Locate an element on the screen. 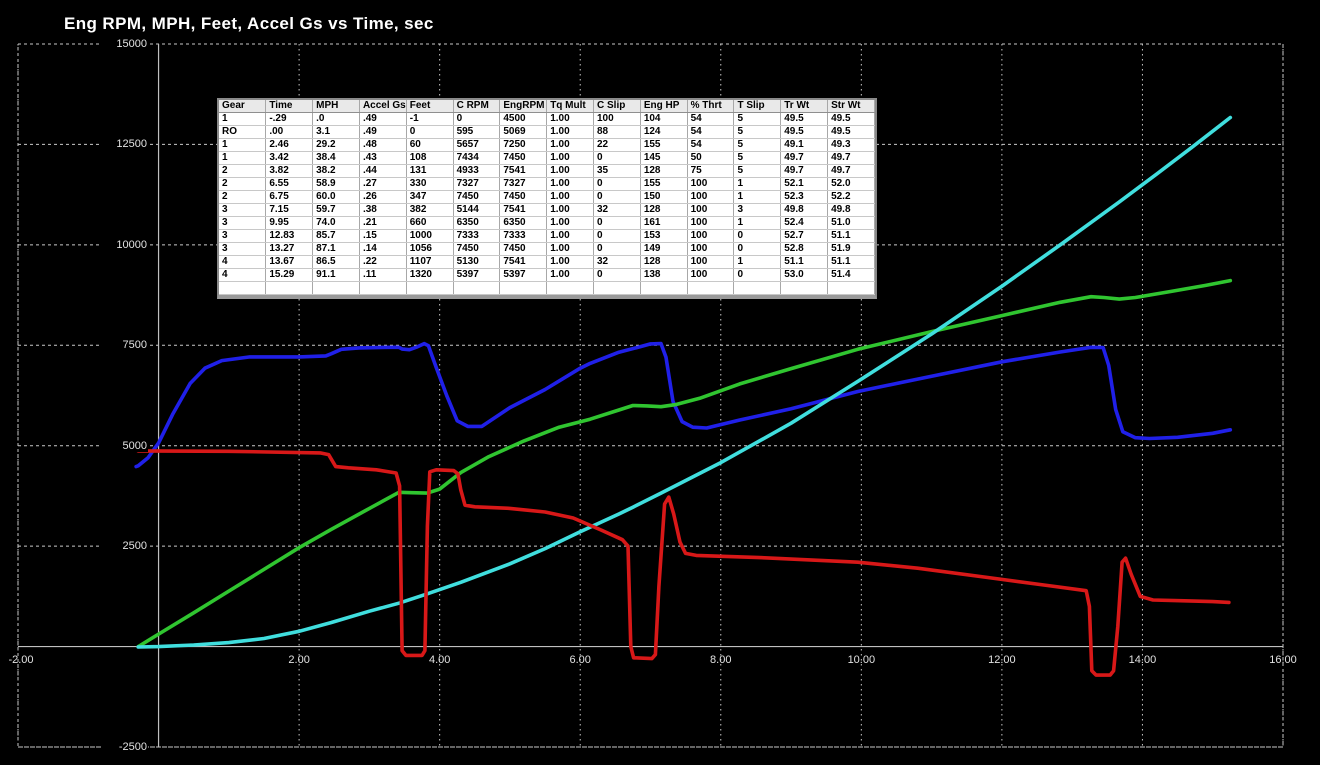 The height and width of the screenshot is (765, 1320). x-axis-tick-label: 10.00 is located at coordinates (861, 659).